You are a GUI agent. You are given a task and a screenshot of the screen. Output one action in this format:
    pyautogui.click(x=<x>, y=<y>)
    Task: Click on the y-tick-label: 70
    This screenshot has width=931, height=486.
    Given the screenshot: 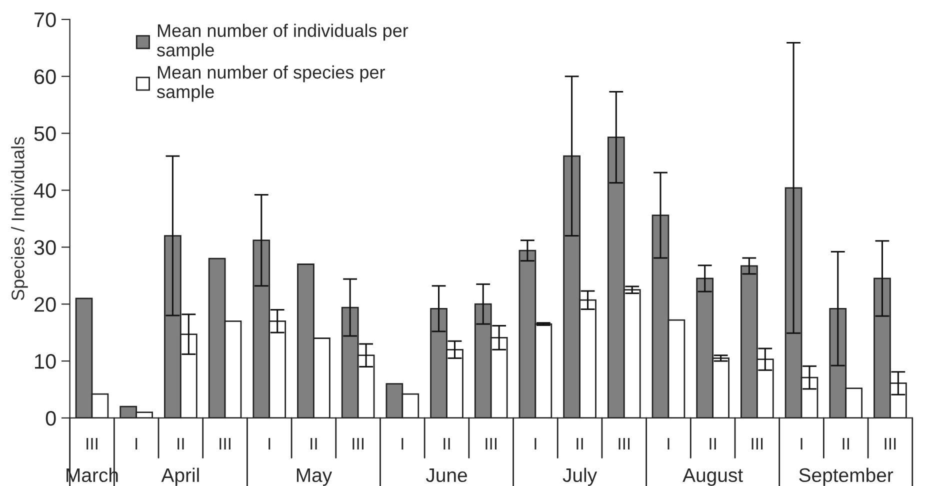 What is the action you would take?
    pyautogui.click(x=45, y=20)
    